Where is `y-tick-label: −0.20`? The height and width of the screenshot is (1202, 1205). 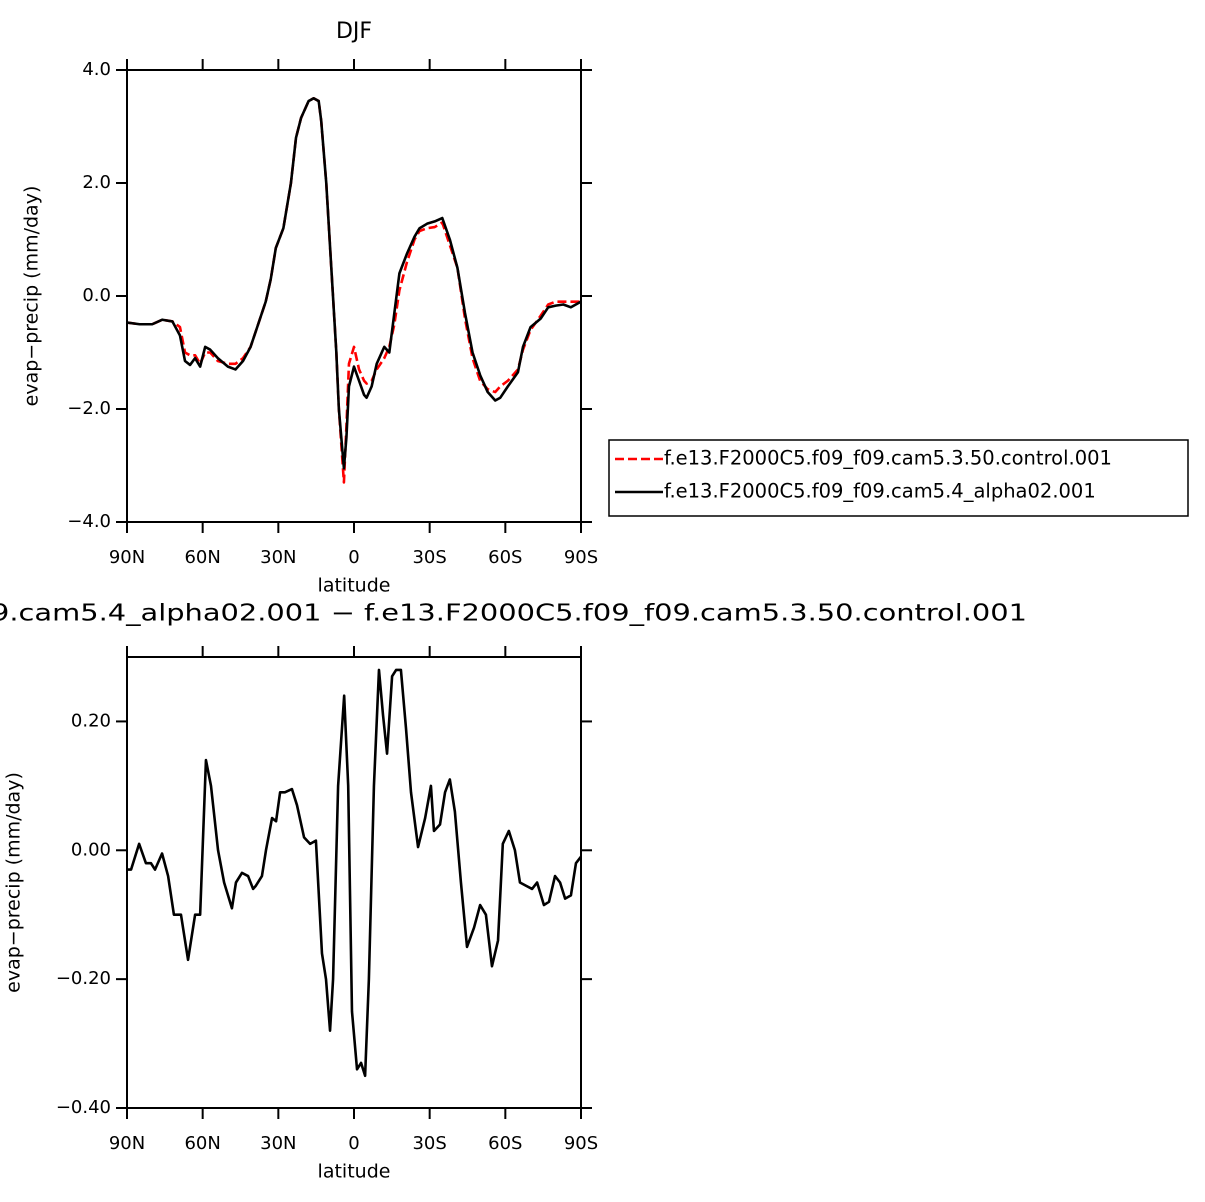 y-tick-label: −0.20 is located at coordinates (83, 978).